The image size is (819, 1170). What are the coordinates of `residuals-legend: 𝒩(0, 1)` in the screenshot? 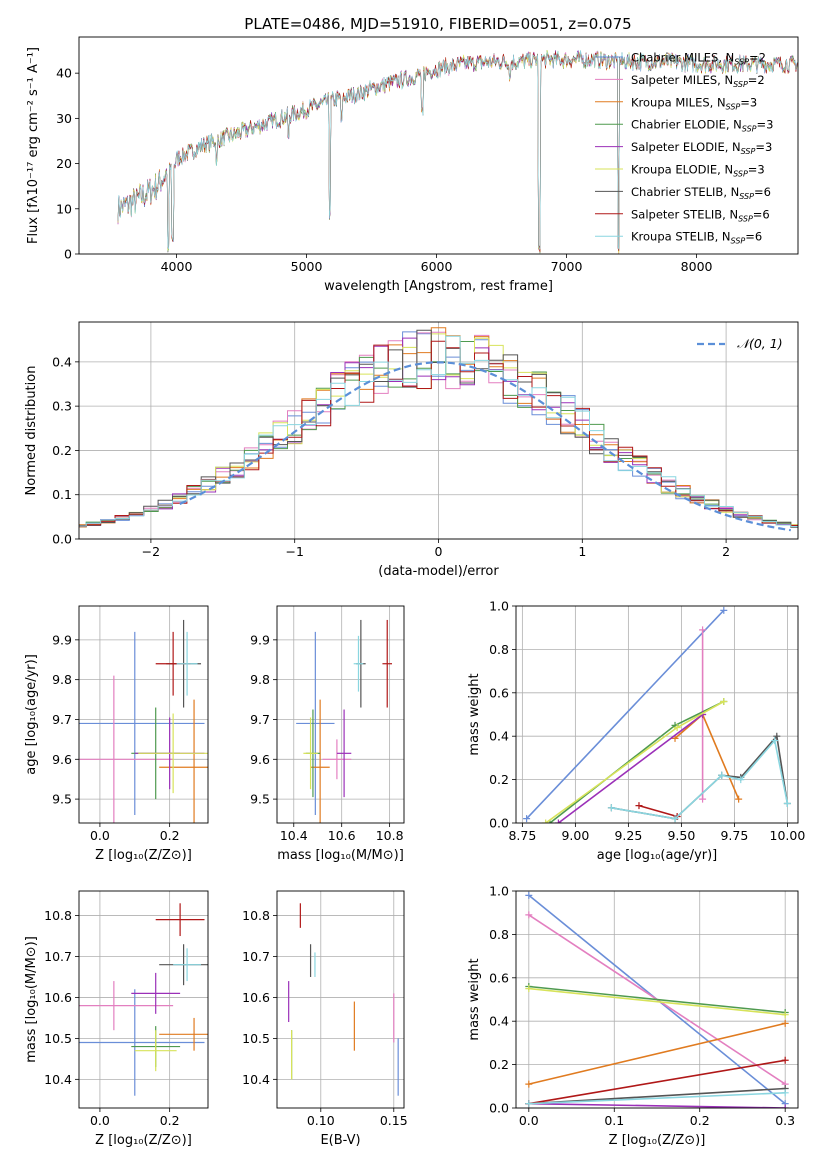 It's located at (740, 343).